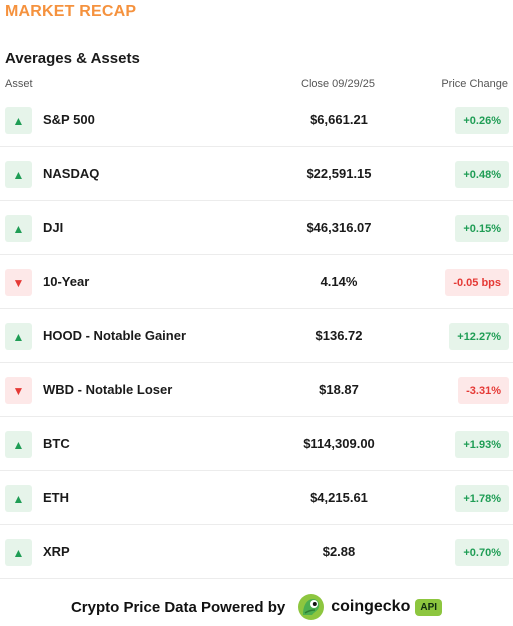 Image resolution: width=513 pixels, height=626 pixels. I want to click on price-change-badge: +1.78%, so click(482, 498).